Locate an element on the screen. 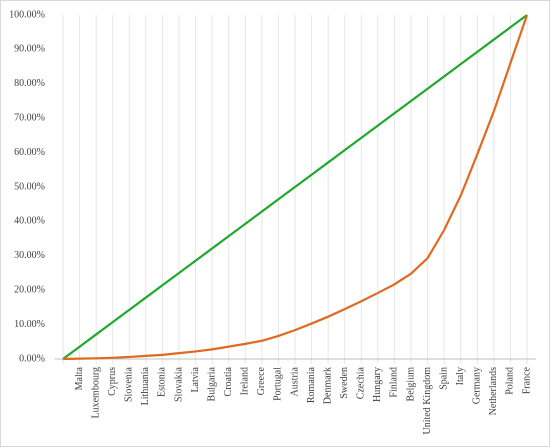 The width and height of the screenshot is (550, 447). x-tick-label: Malta is located at coordinates (79, 378).